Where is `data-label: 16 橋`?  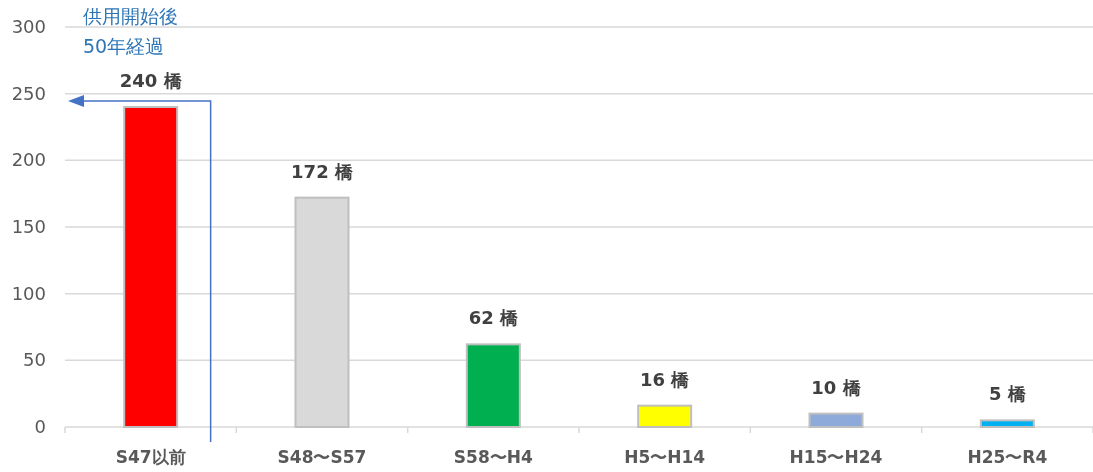
data-label: 16 橋 is located at coordinates (665, 379).